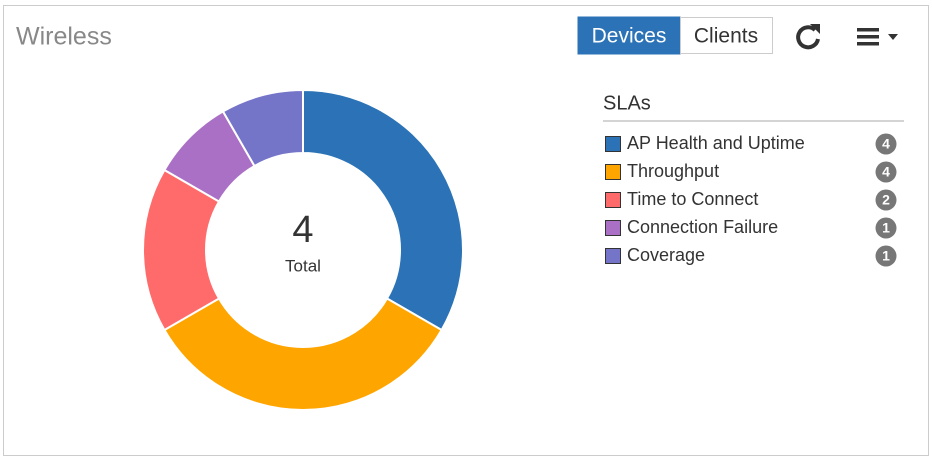 The image size is (932, 465). What do you see at coordinates (716, 143) in the screenshot?
I see `legend-label: AP Health and Uptime` at bounding box center [716, 143].